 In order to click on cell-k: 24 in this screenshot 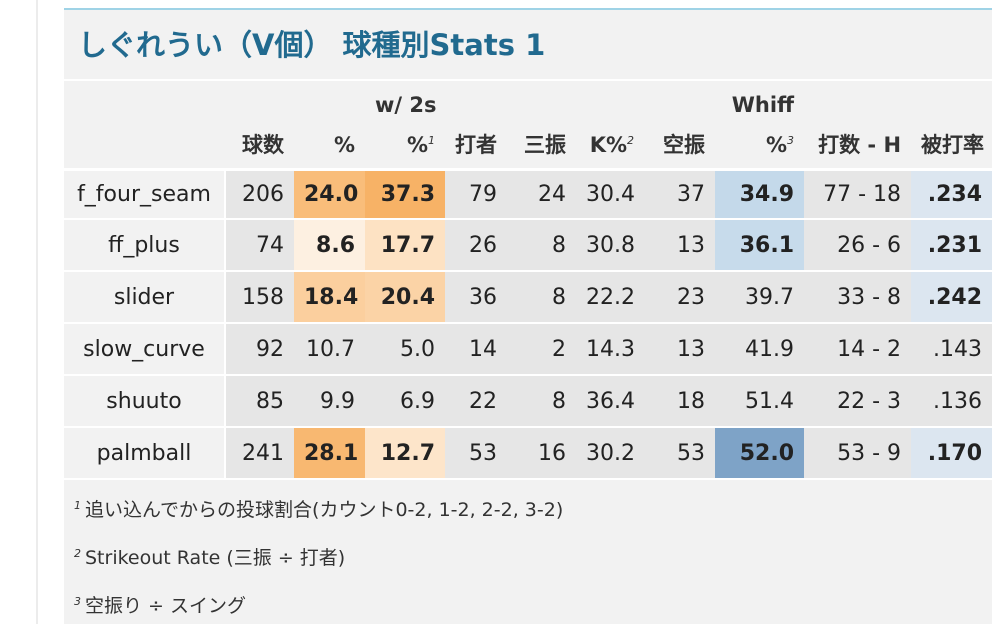, I will do `click(542, 194)`.